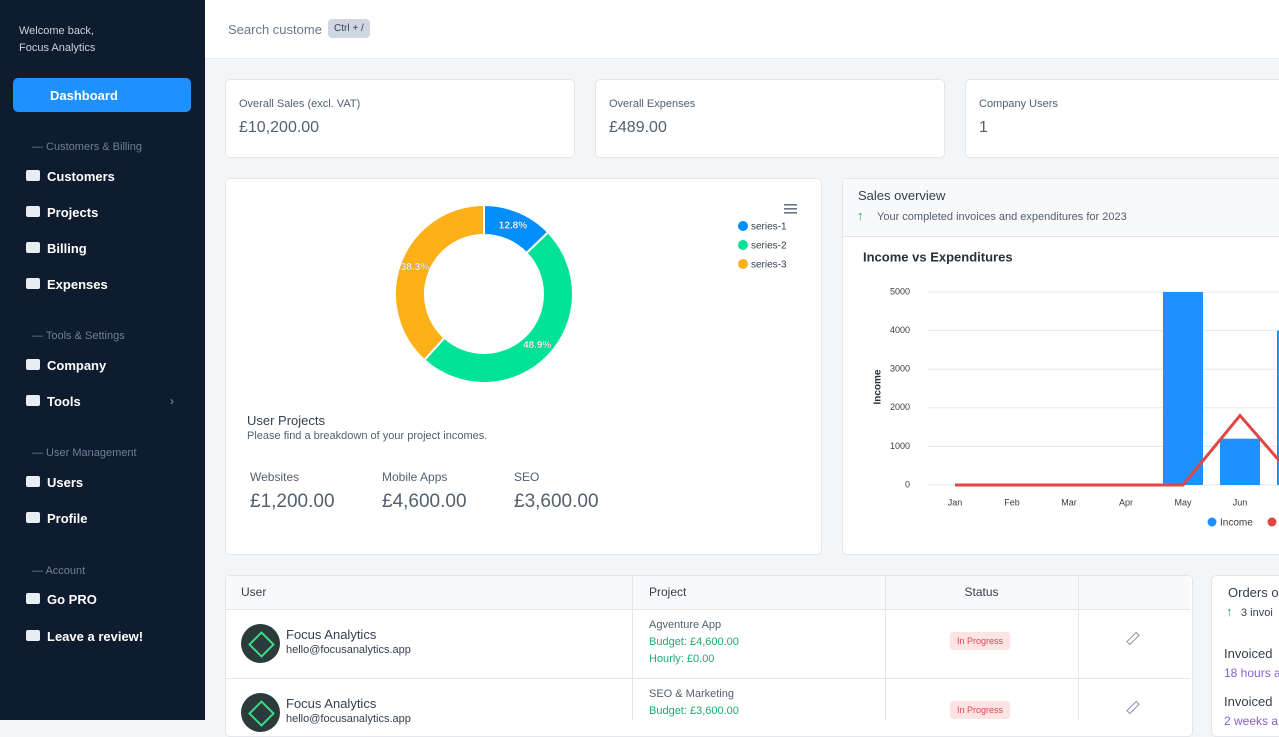 The image size is (1279, 737). I want to click on nav-item: Leave a review!, so click(95, 636).